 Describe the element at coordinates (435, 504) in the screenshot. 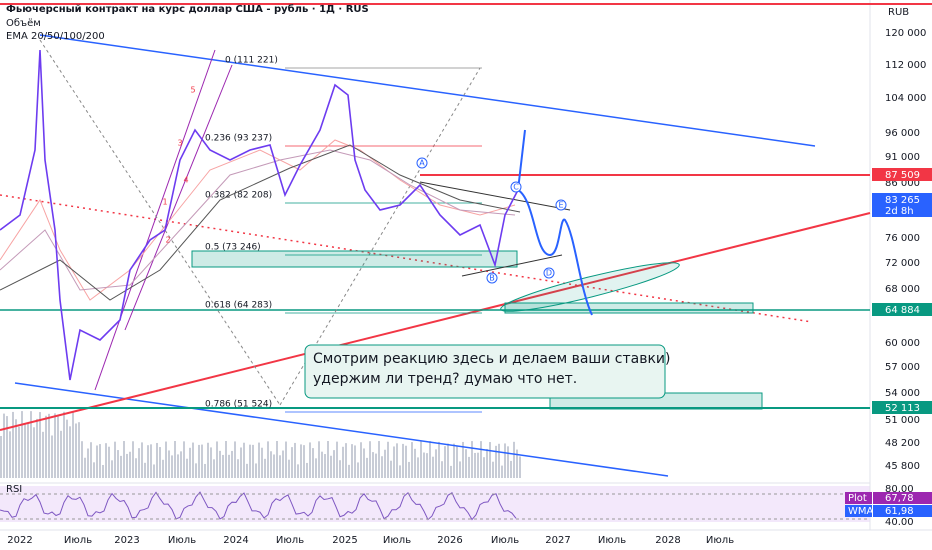

I see `rsi-pane` at that location.